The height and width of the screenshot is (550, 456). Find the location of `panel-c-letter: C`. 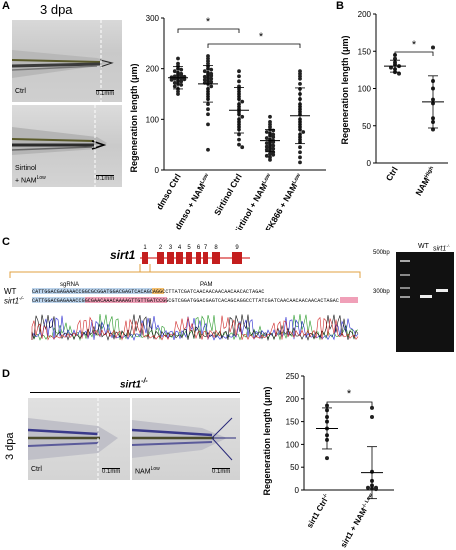

panel-c-letter: C is located at coordinates (6, 242).